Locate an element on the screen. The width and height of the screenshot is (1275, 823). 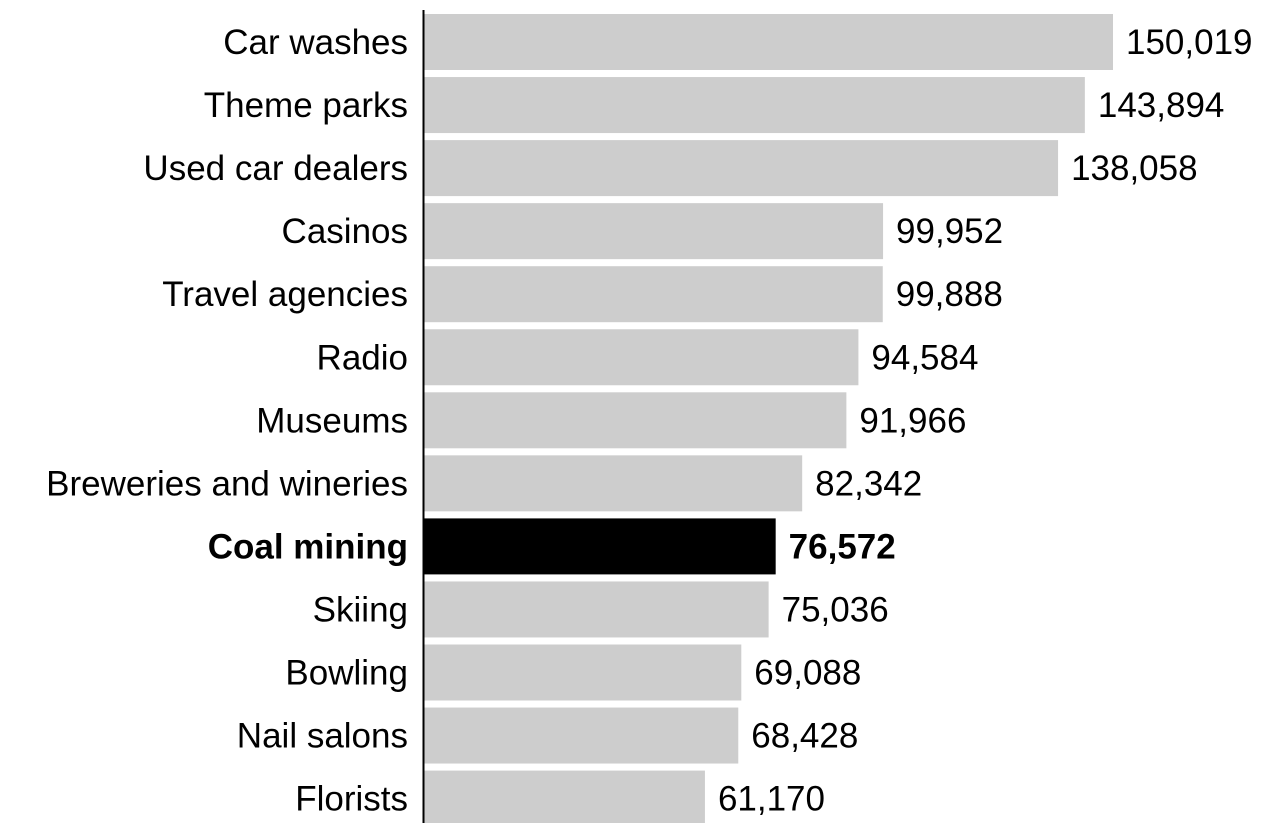
category-label-travel-agencies: Travel agencies is located at coordinates (285, 294).